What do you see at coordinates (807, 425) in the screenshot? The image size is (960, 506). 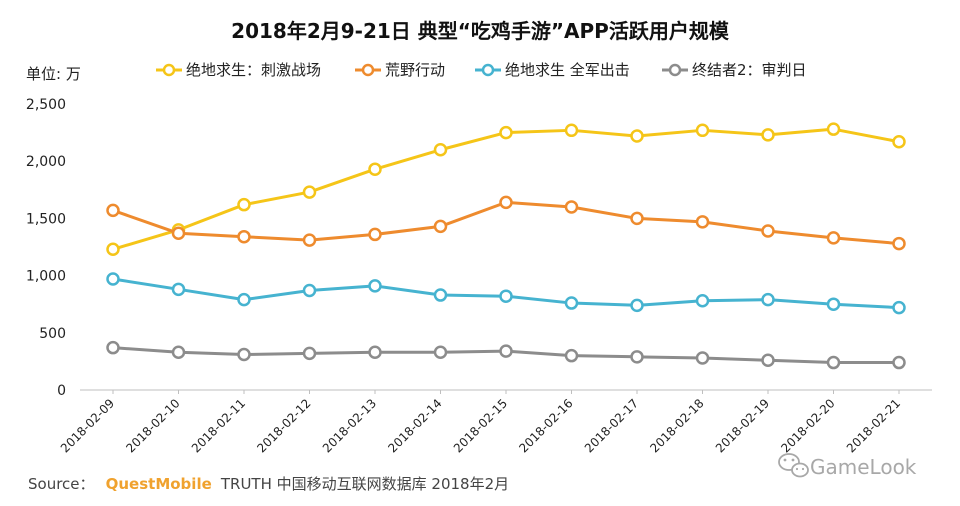 I see `x-tick-label: 2018-02-20` at bounding box center [807, 425].